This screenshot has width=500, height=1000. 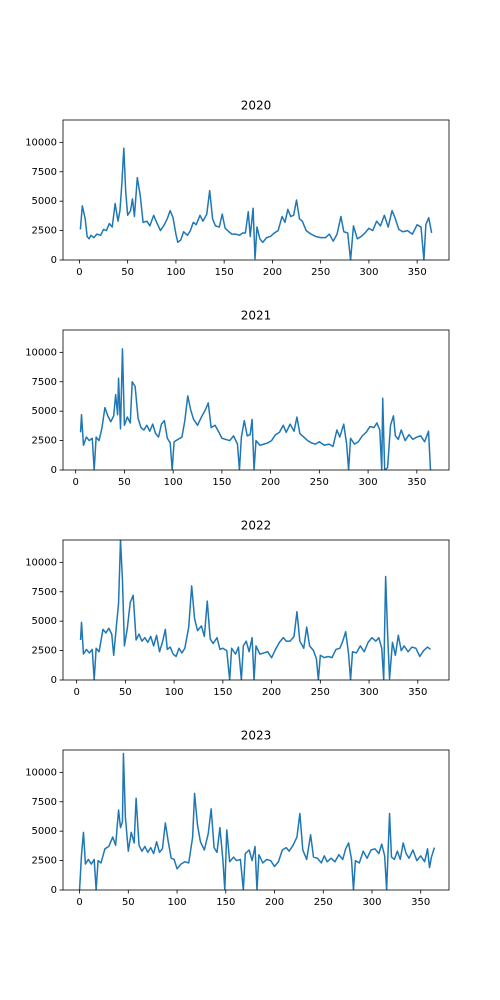 What do you see at coordinates (256, 106) in the screenshot?
I see `subplot-title: 2020` at bounding box center [256, 106].